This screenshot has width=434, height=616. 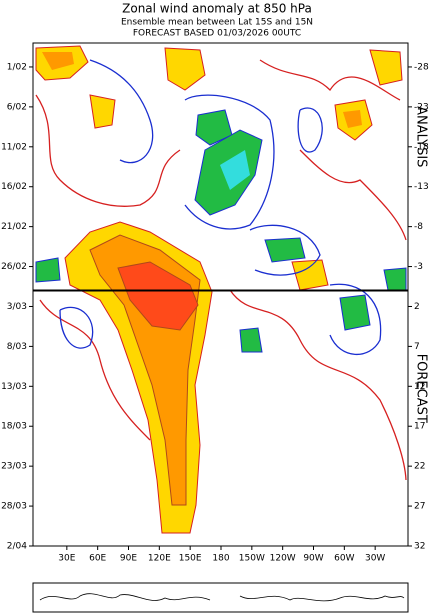 I want to click on map-frame, so click(x=220, y=597).